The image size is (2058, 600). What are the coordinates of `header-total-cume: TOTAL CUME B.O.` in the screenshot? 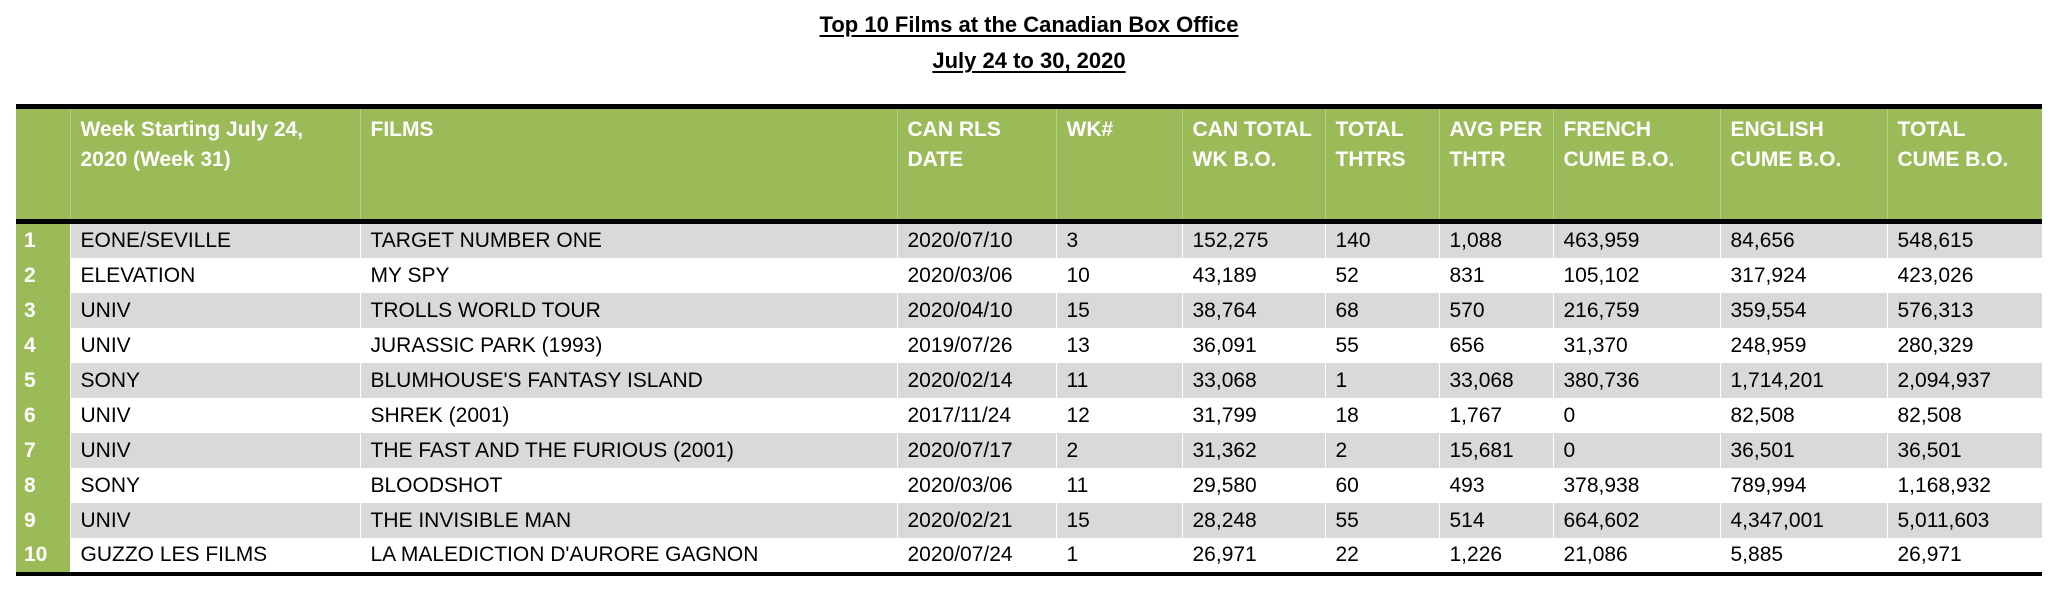 It's located at (1964, 165).